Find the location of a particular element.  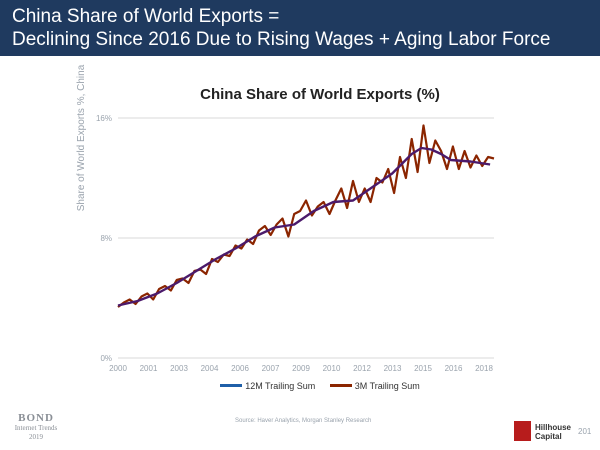

hillhouse-logo-text: Hillhouse Capital is located at coordinates (553, 432).